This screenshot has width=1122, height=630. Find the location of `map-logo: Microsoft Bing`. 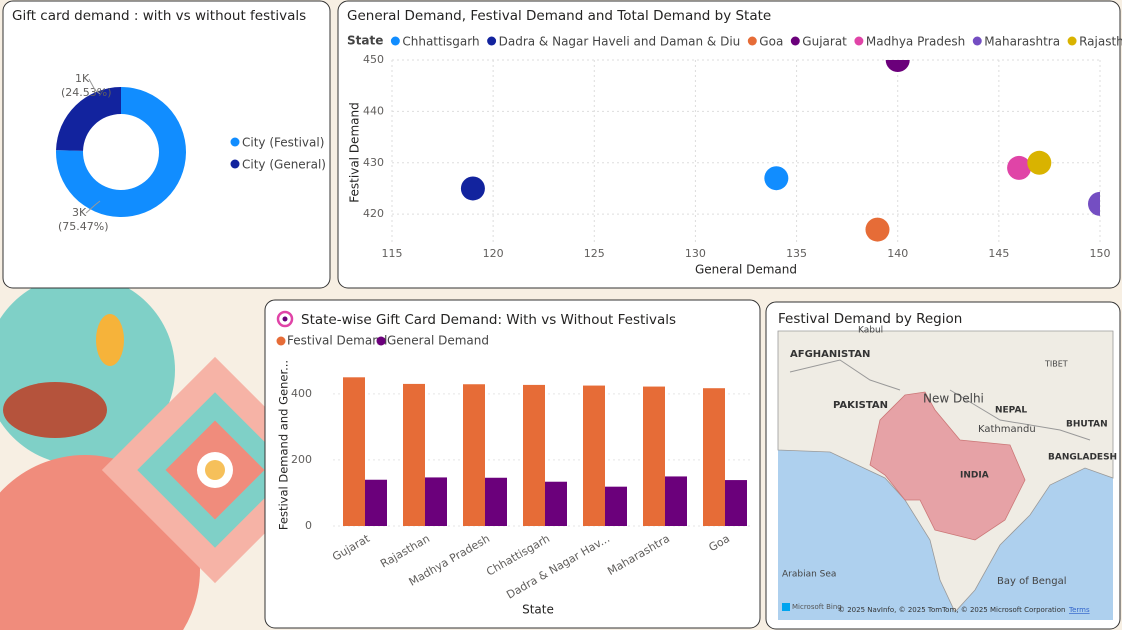

map-logo: Microsoft Bing is located at coordinates (817, 607).